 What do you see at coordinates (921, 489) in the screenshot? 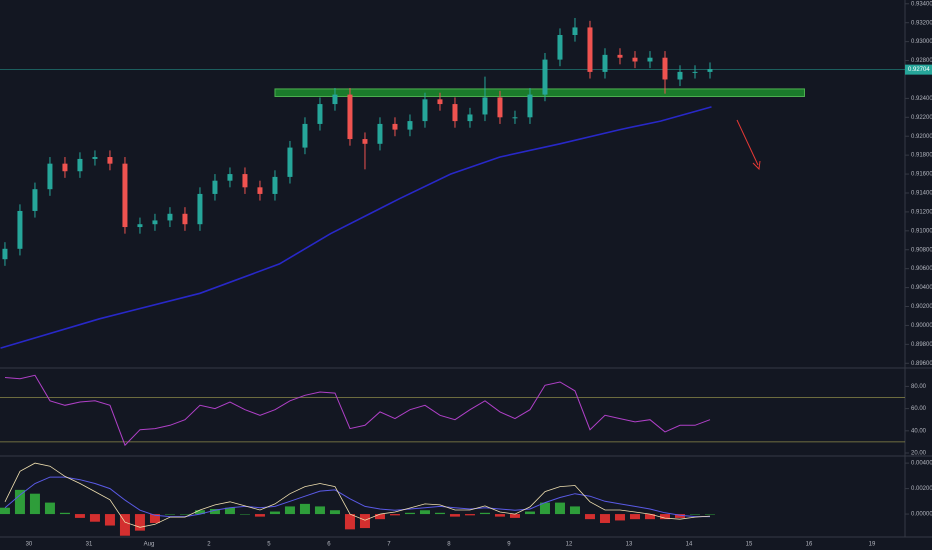
I see `y-tick-label: 0.00200` at bounding box center [921, 489].